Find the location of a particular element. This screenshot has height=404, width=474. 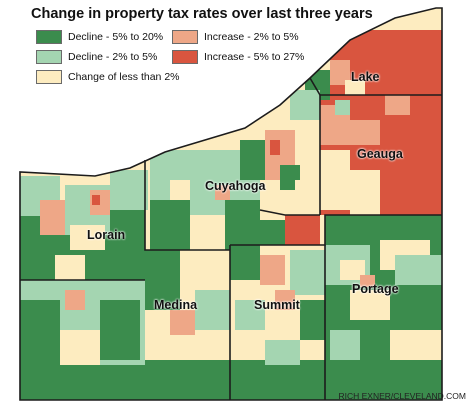

lorain-cuyahoga-border is located at coordinates (187, 205).